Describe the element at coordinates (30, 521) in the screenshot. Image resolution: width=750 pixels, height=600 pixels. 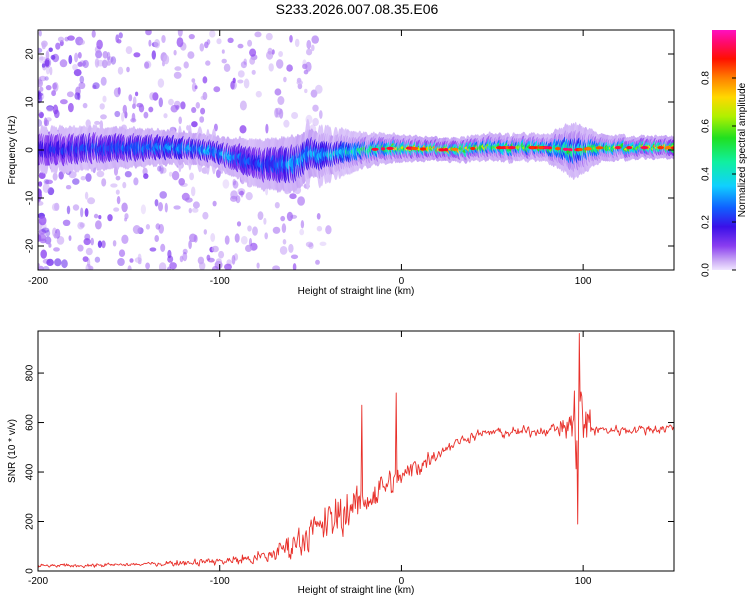
I see `snr-y-tick-label: 200` at that location.